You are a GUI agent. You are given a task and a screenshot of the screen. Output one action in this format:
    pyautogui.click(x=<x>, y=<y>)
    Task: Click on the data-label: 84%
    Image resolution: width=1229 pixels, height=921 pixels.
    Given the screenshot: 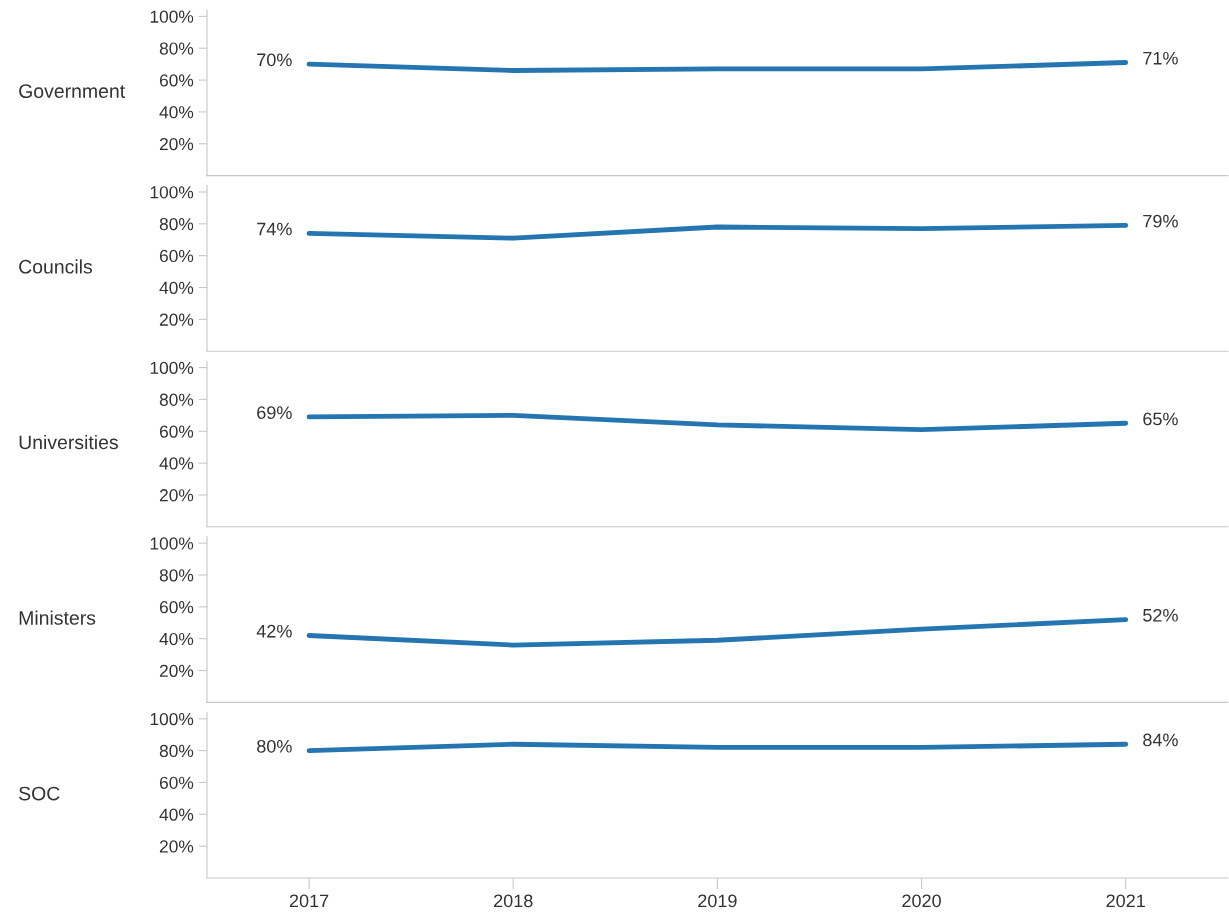 What is the action you would take?
    pyautogui.click(x=1160, y=740)
    